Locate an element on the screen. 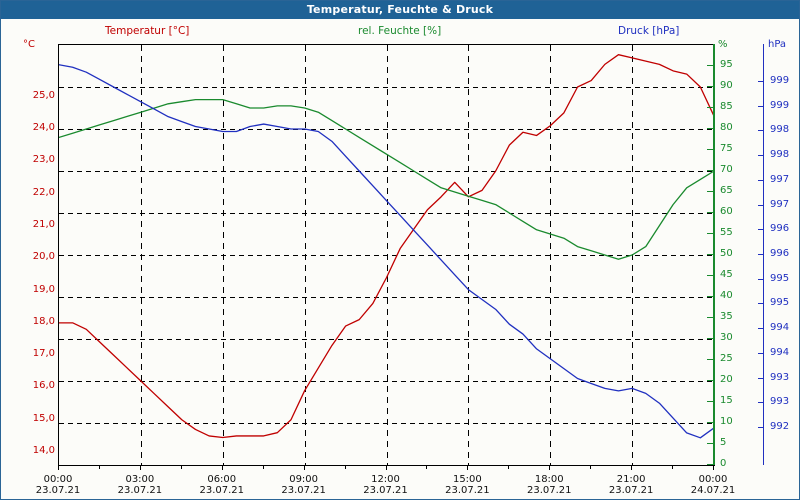 This screenshot has height=500, width=800. left-axis-tick-label: 24,0 is located at coordinates (43, 127).